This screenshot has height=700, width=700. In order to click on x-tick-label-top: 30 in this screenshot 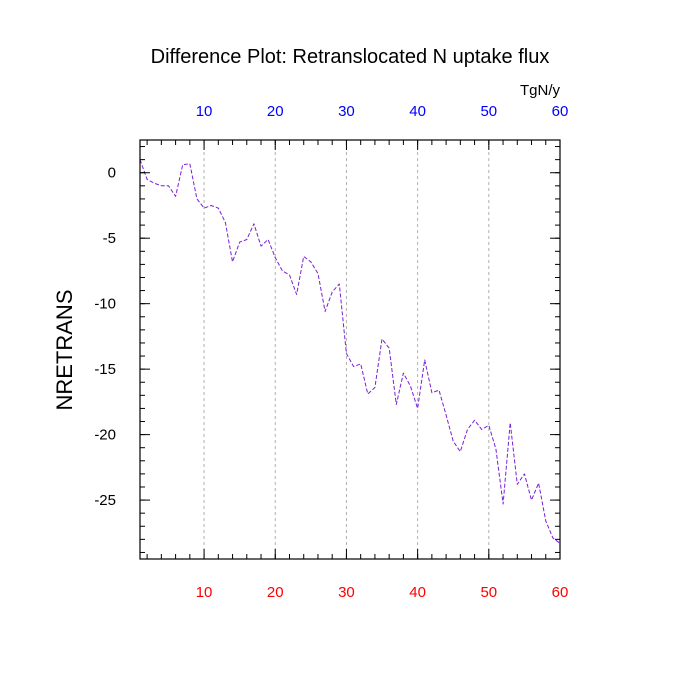, I will do `click(346, 111)`.